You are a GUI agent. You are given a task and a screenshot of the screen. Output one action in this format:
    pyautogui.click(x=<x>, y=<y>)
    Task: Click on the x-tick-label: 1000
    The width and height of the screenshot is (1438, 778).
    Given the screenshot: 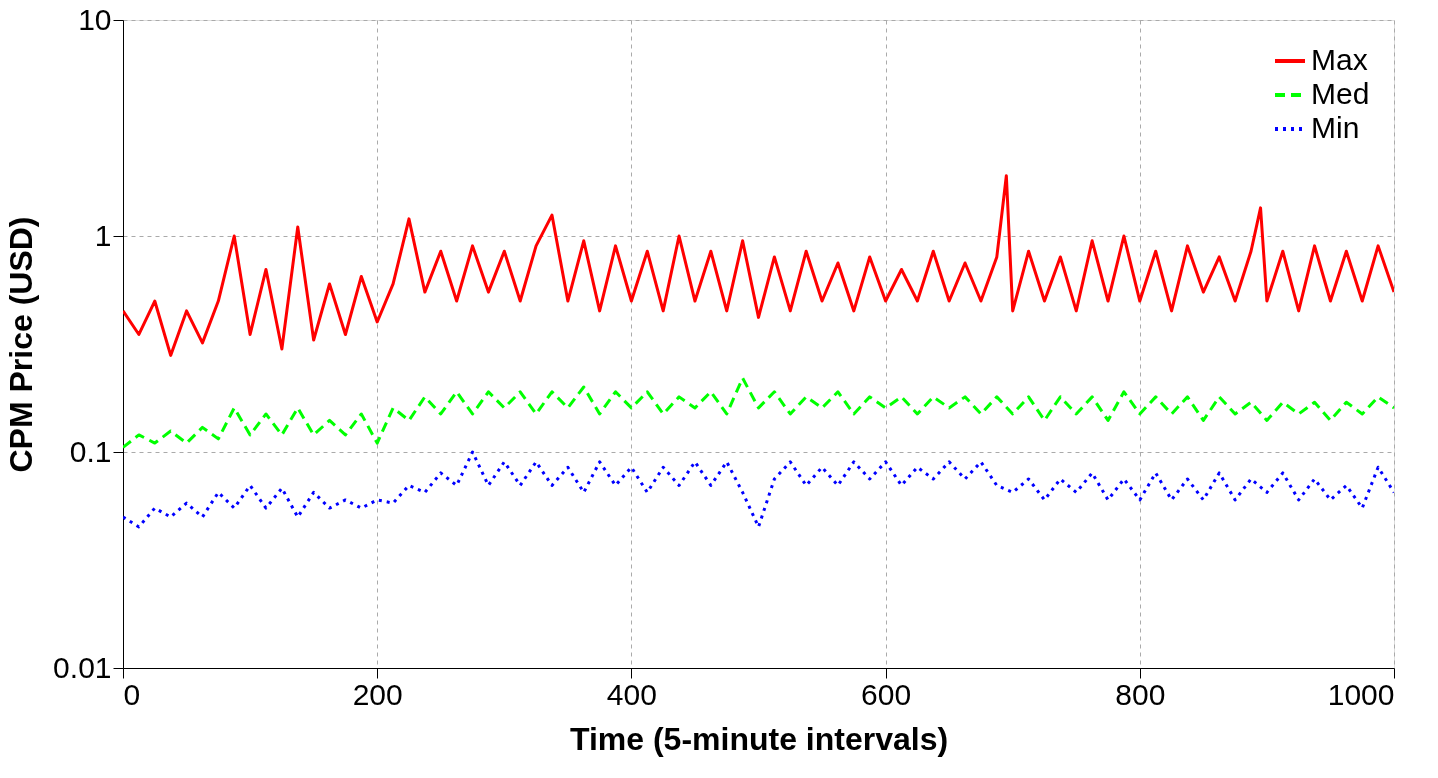 What is the action you would take?
    pyautogui.click(x=1361, y=694)
    